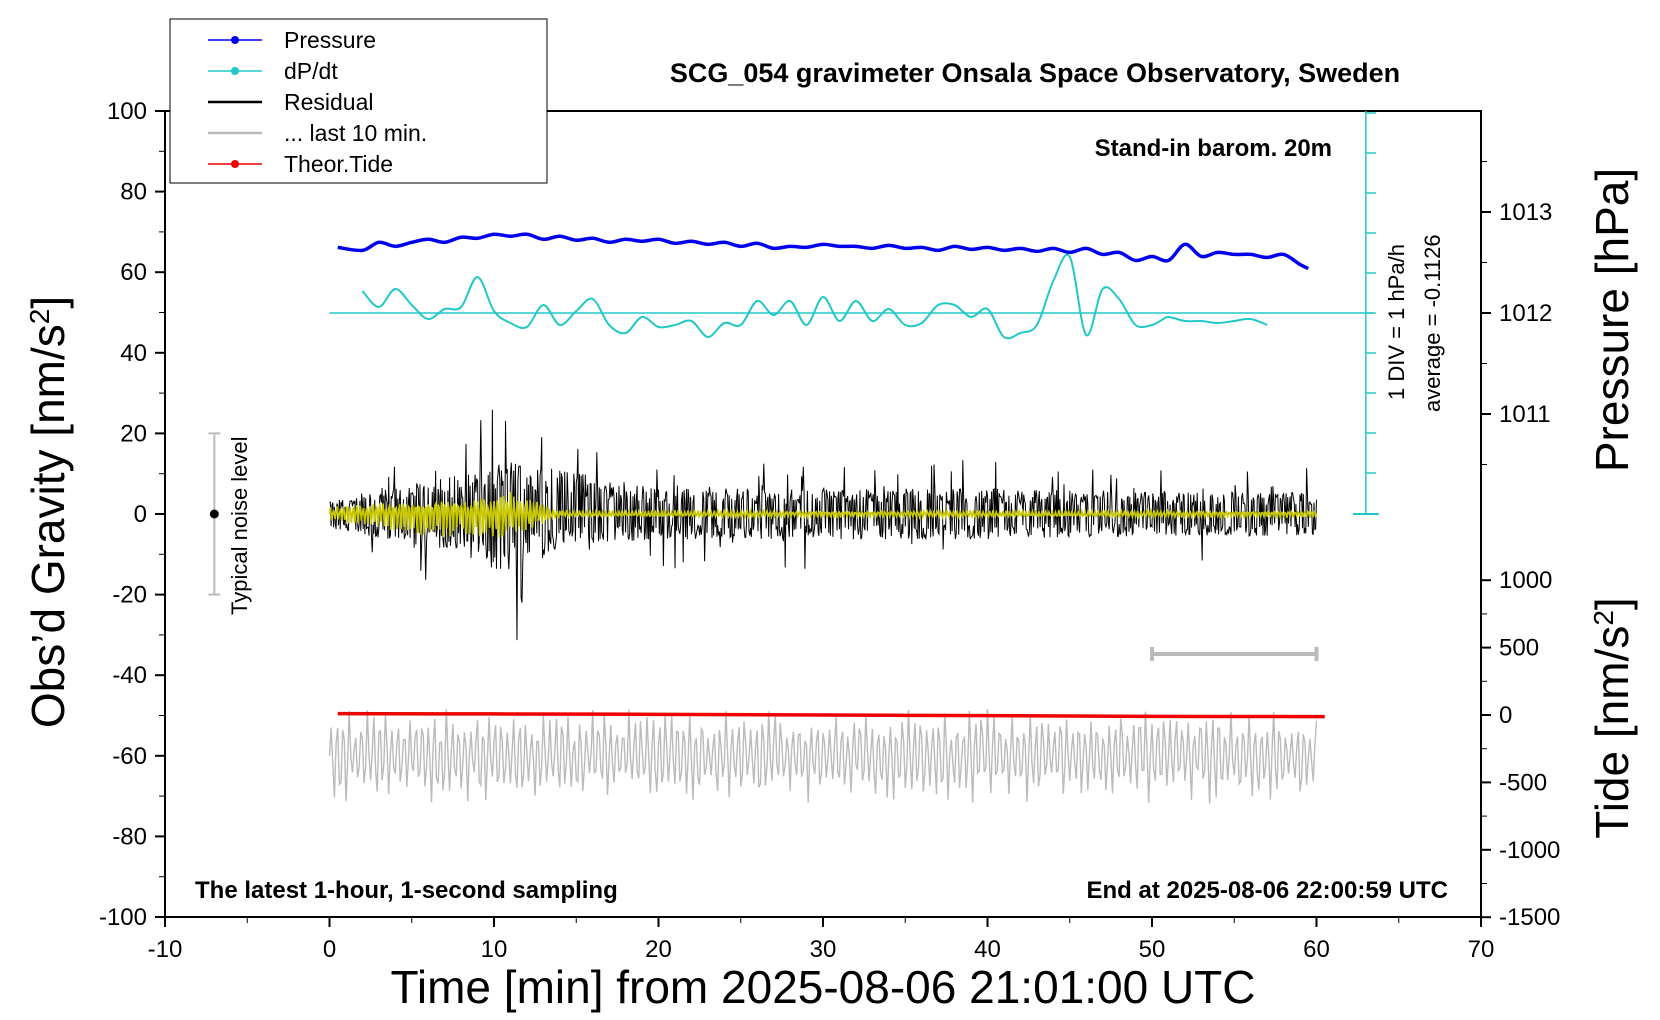 This screenshot has height=1020, width=1660. I want to click on noise-bar-dot, so click(214, 514).